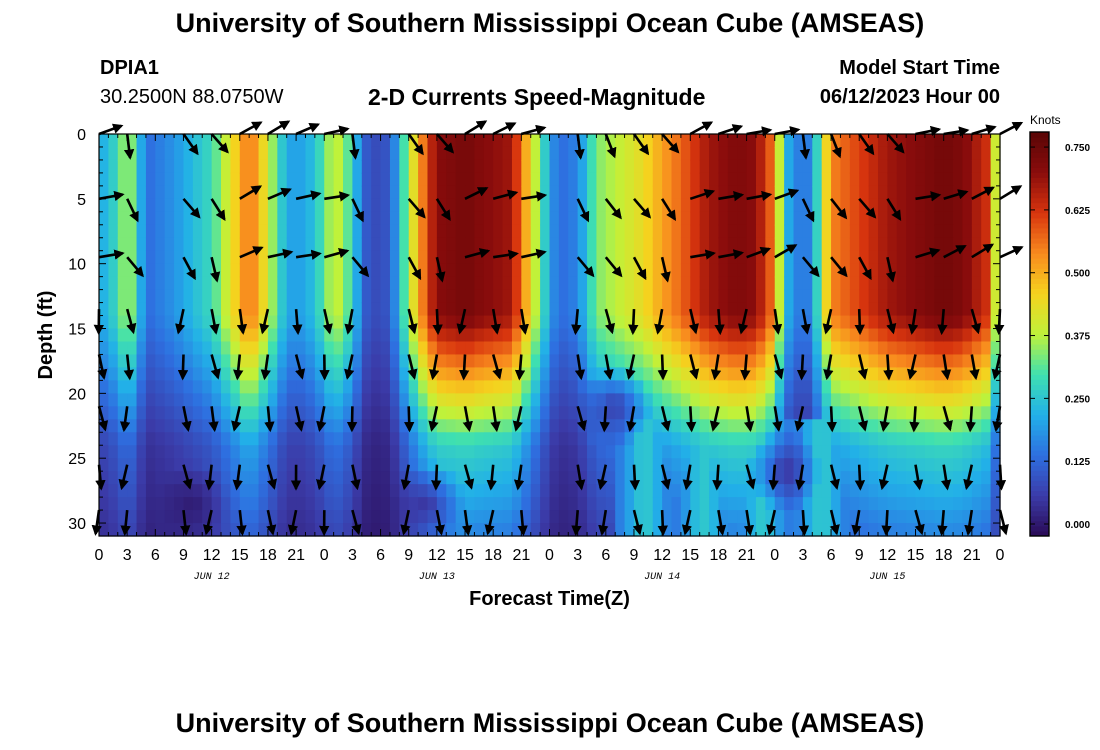  Describe the element at coordinates (192, 97) in the screenshot. I see `station-coordinates: 30.2500N 88.0750W` at that location.